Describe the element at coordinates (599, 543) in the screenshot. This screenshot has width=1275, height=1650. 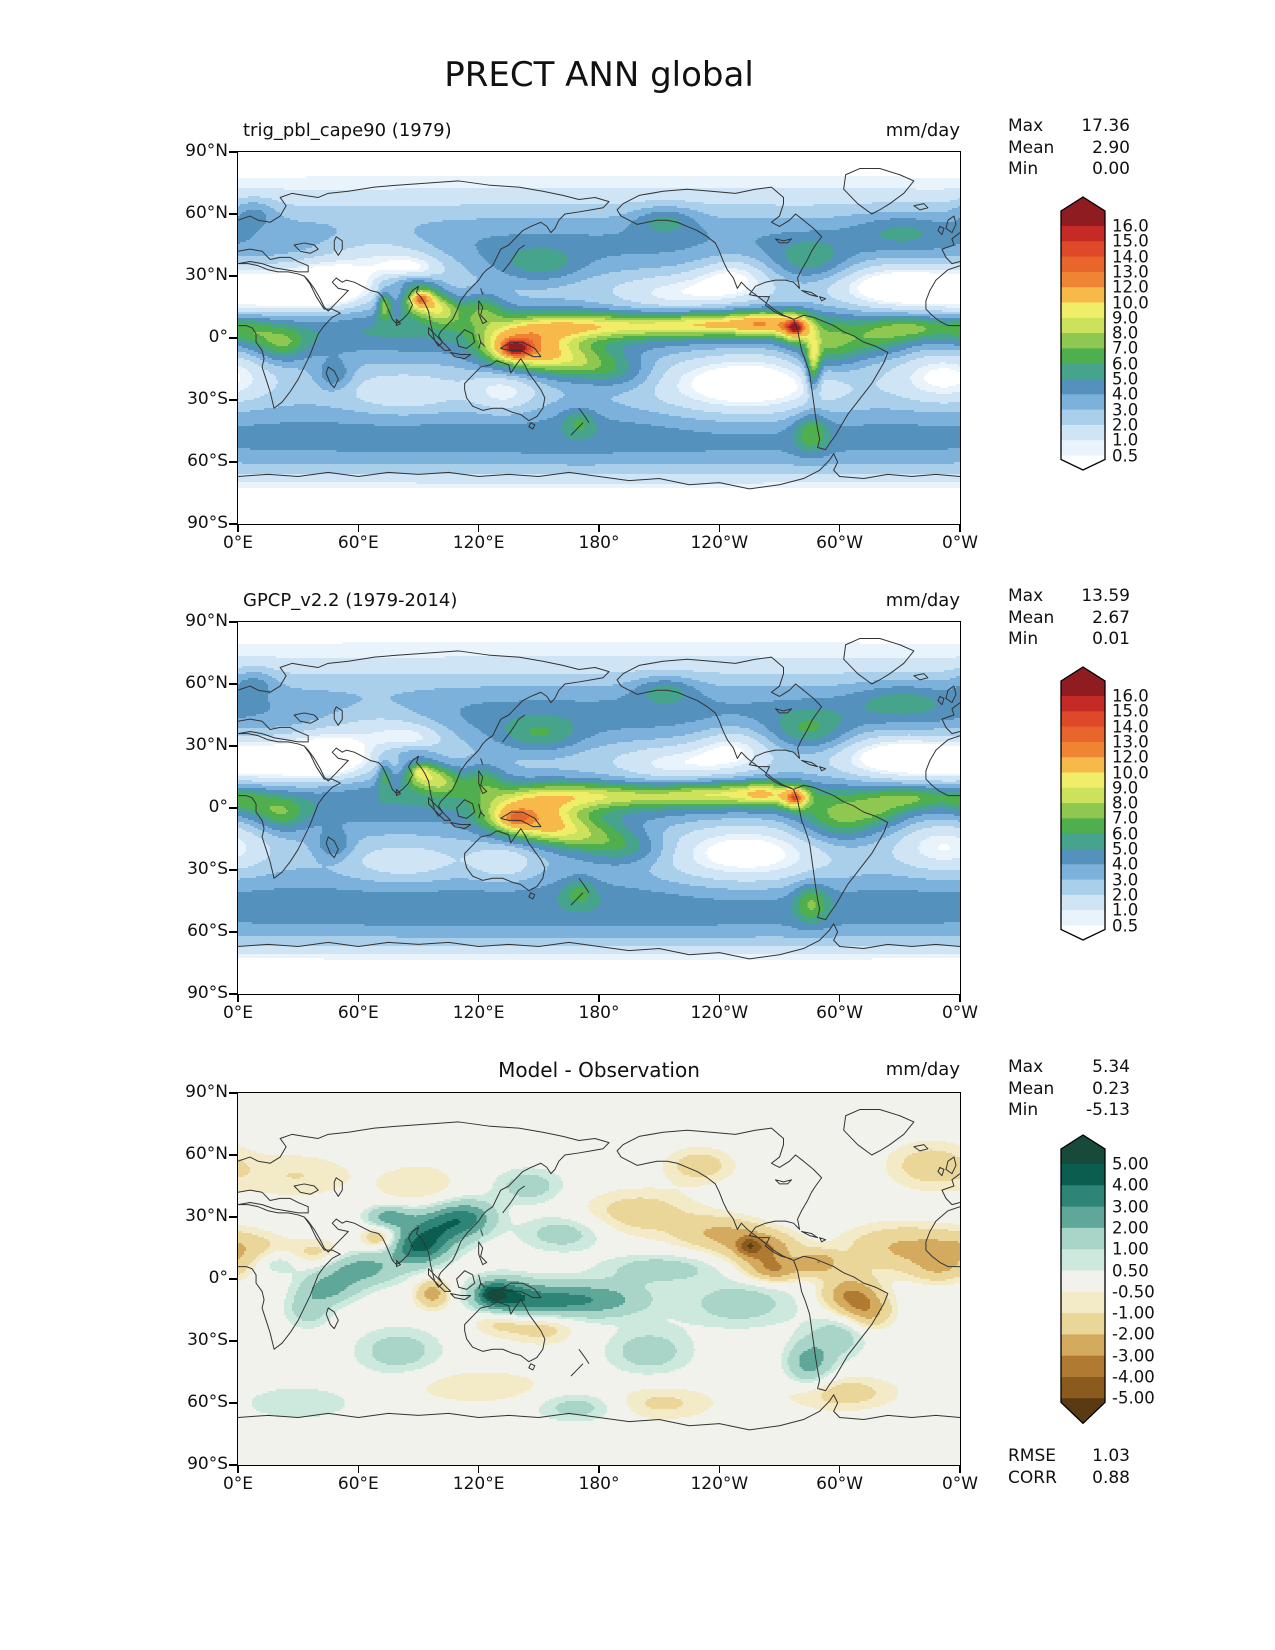
I see `lon-tick-label: 180°` at that location.